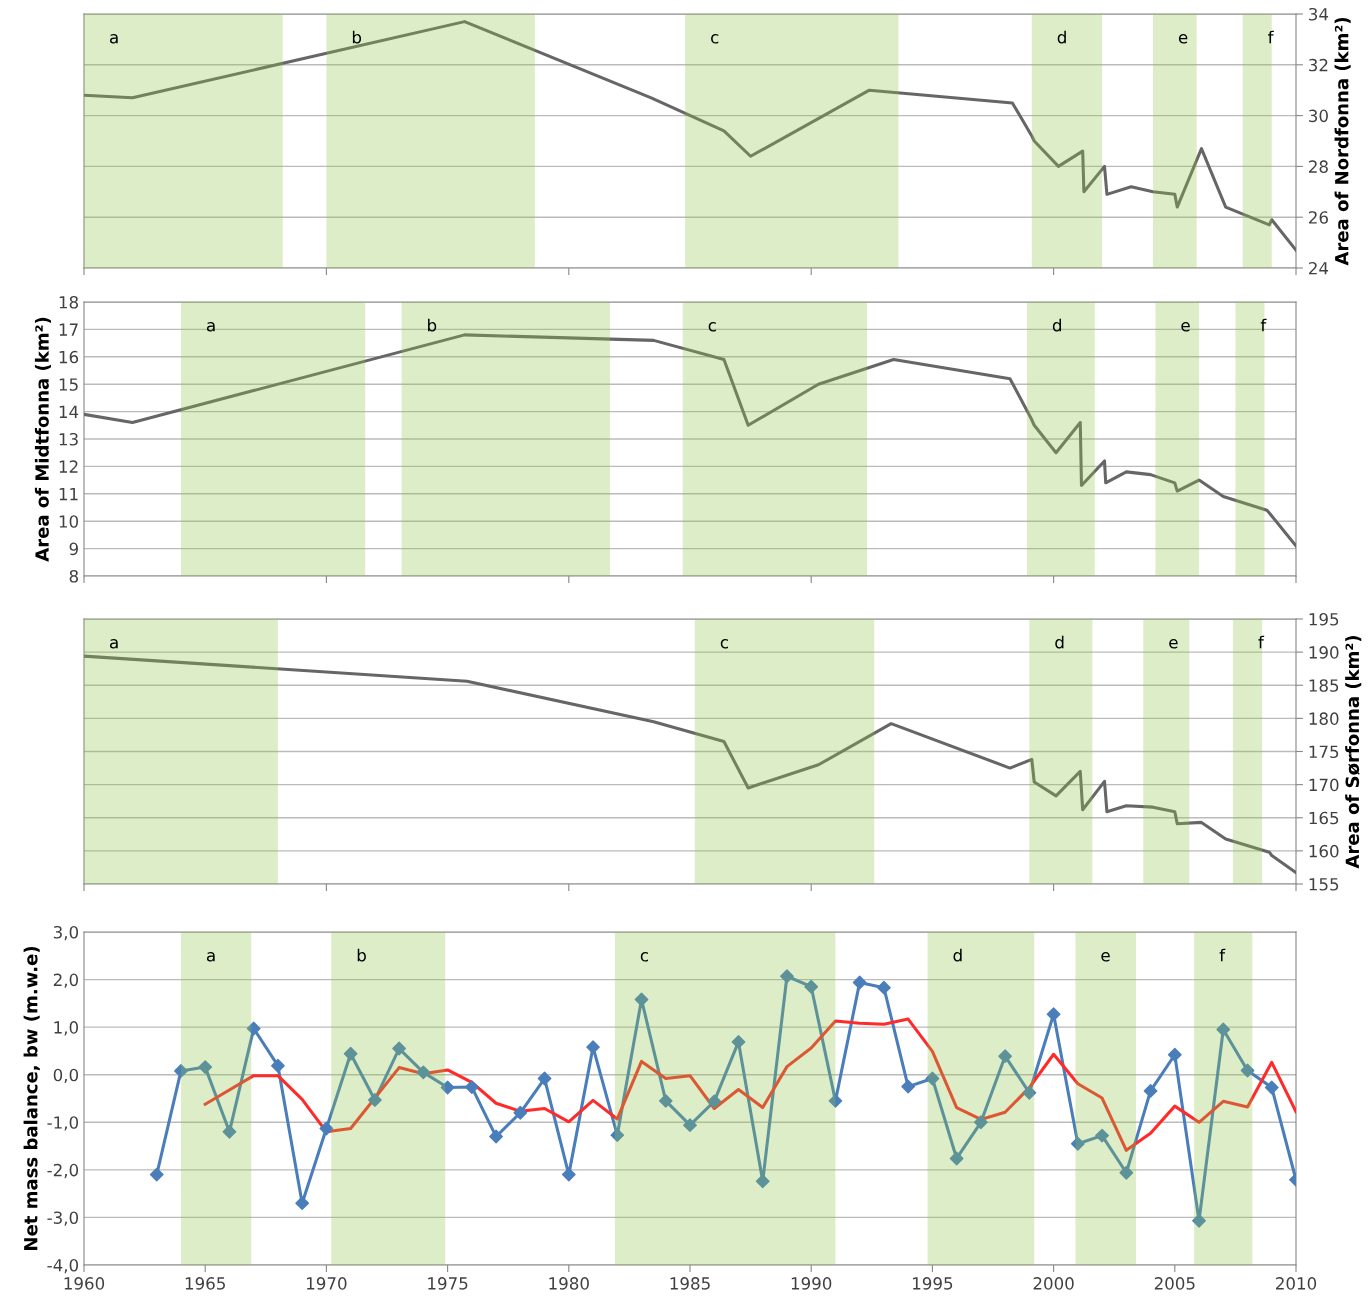 Image resolution: width=1371 pixels, height=1299 pixels. Describe the element at coordinates (63, 1218) in the screenshot. I see `y-tick-label: -3,0` at that location.